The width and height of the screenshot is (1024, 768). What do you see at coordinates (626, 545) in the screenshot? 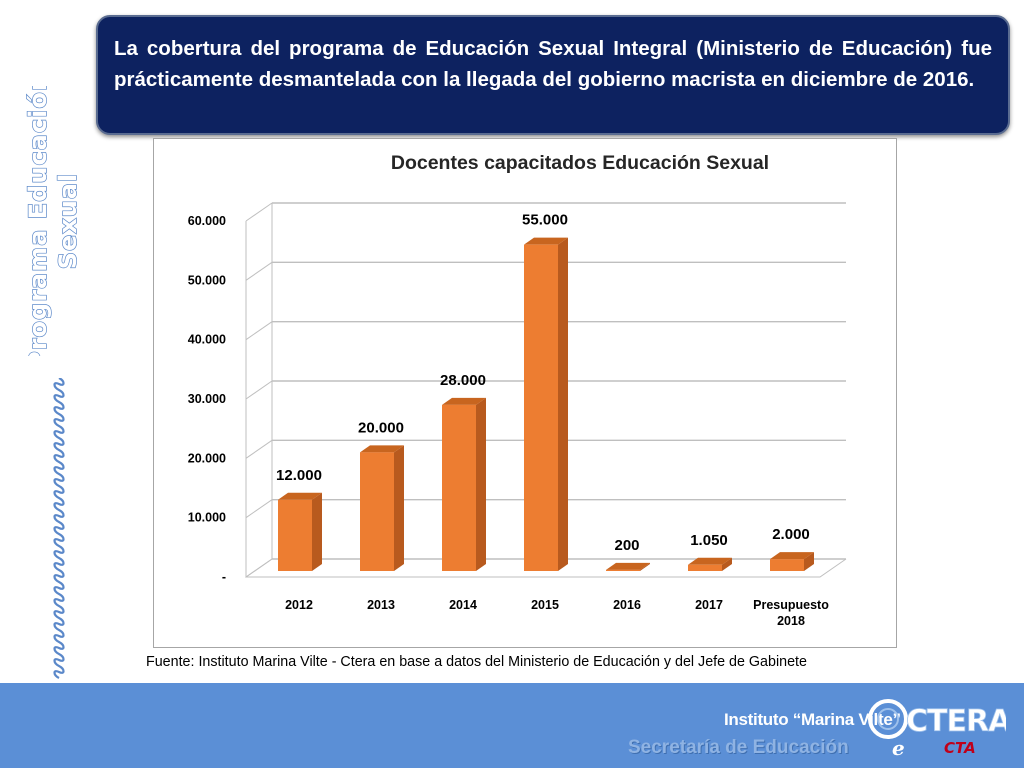
I see `data-label: 200` at bounding box center [626, 545].